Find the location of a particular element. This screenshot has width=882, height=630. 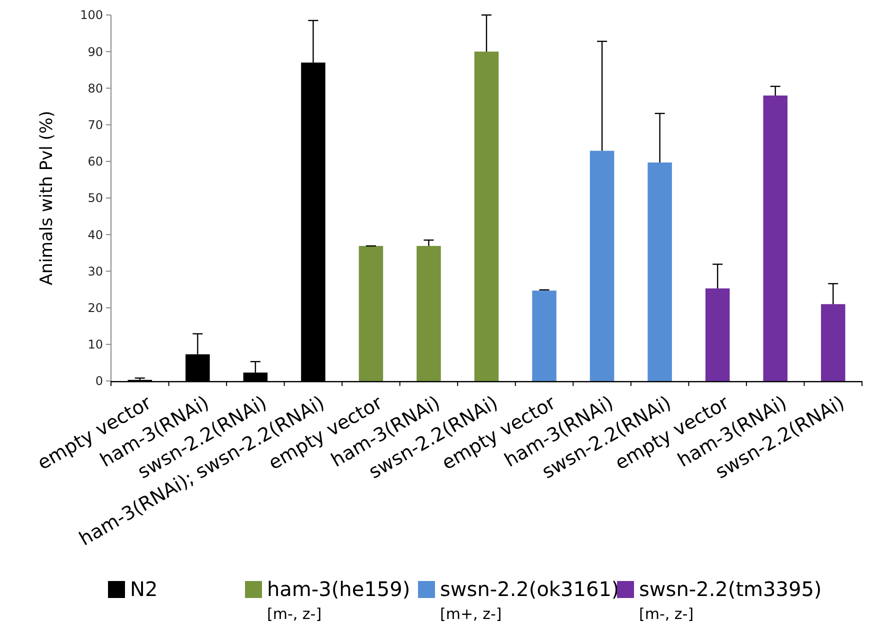

y-tick-label: 100 is located at coordinates (91, 15).